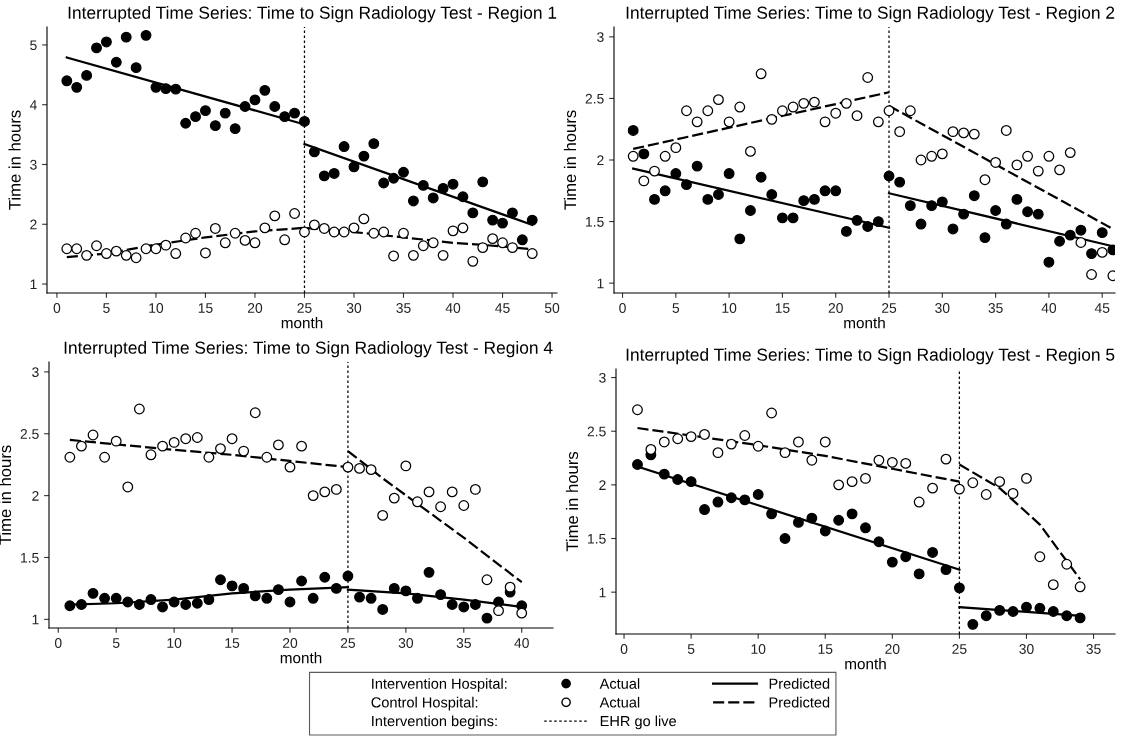  What do you see at coordinates (638, 722) in the screenshot?
I see `legend-label: EHR go live` at bounding box center [638, 722].